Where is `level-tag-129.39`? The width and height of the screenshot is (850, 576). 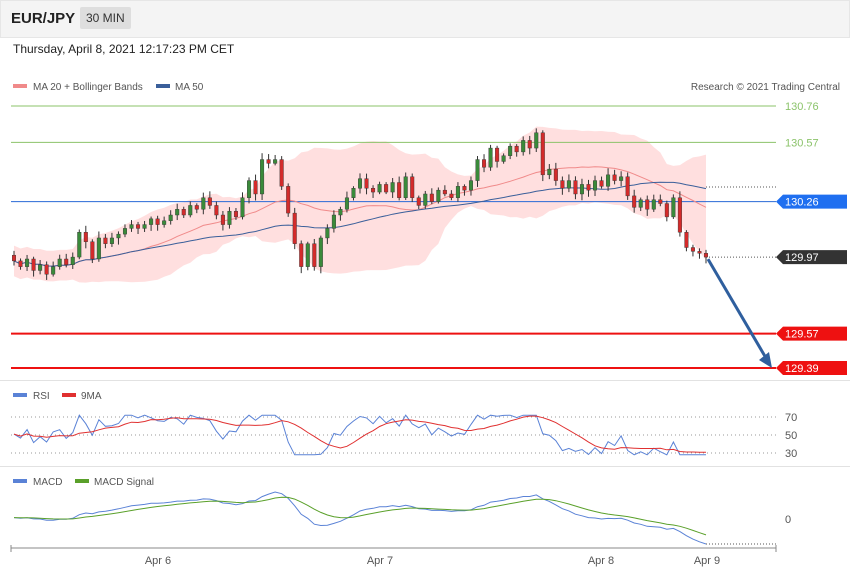 level-tag-129.39 is located at coordinates (811, 368).